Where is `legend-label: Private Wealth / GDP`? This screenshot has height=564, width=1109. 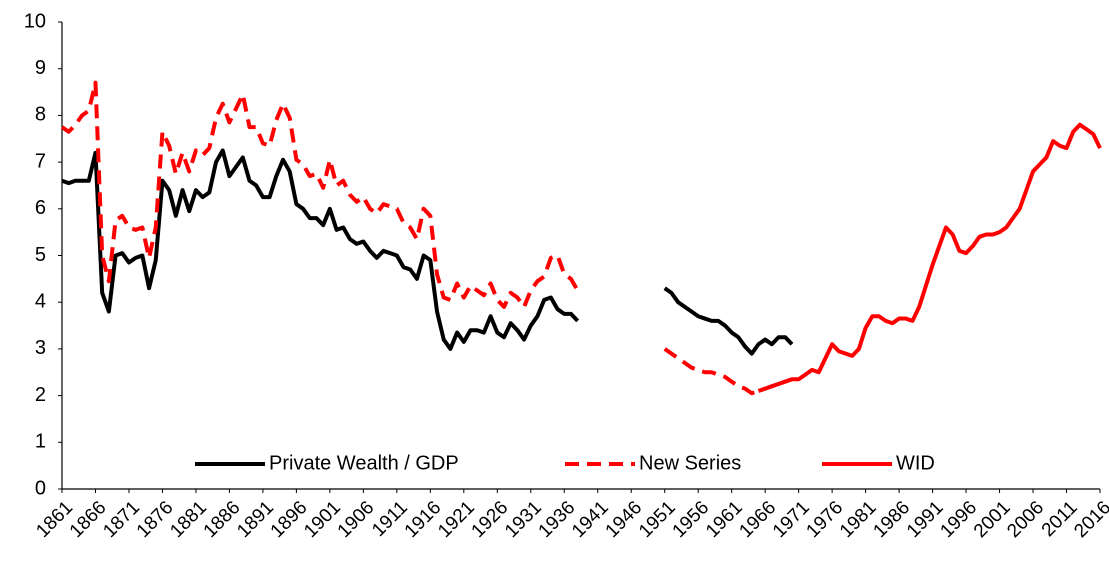
legend-label: Private Wealth / GDP is located at coordinates (364, 463).